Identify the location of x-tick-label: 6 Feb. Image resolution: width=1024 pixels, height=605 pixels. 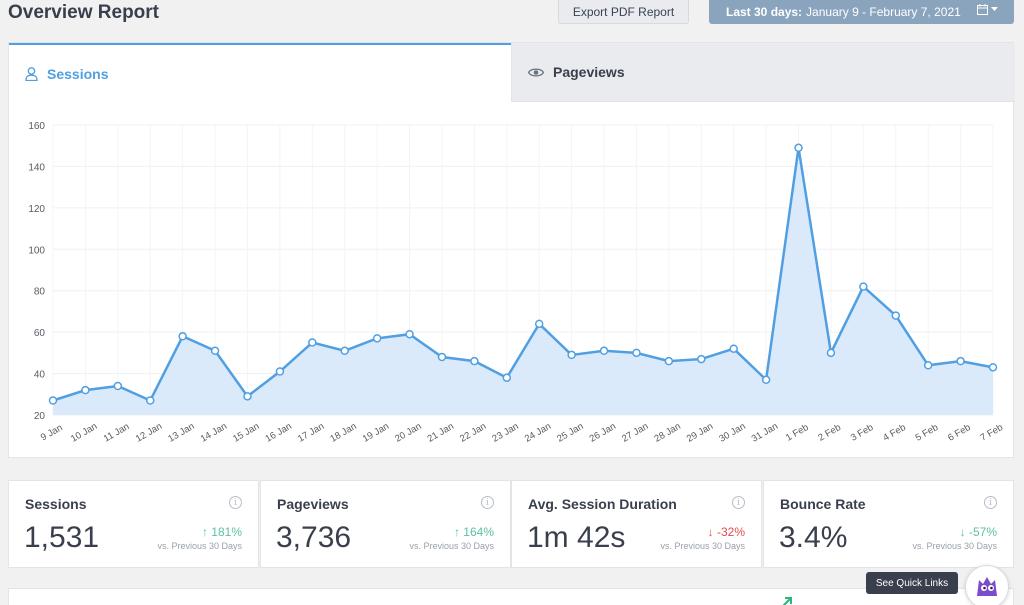
(959, 433).